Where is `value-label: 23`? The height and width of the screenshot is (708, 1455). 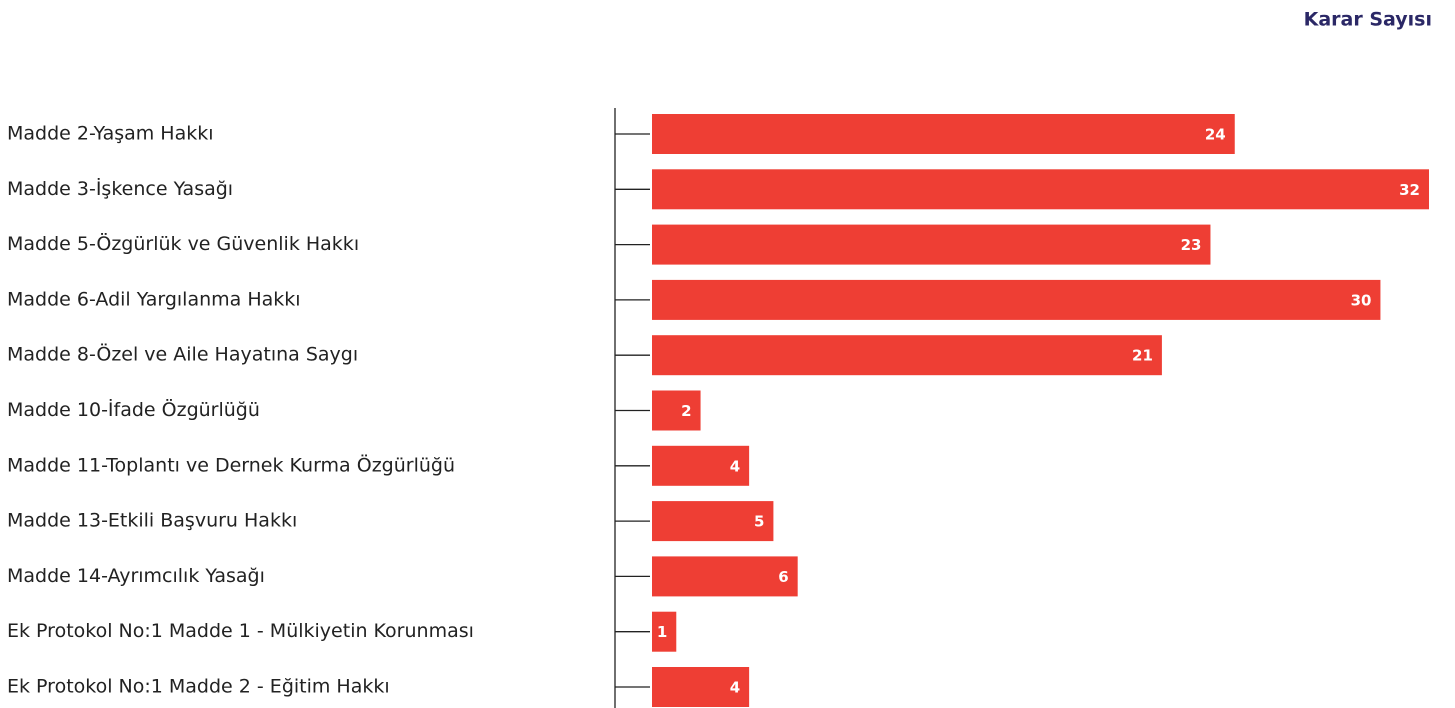 value-label: 23 is located at coordinates (1191, 245).